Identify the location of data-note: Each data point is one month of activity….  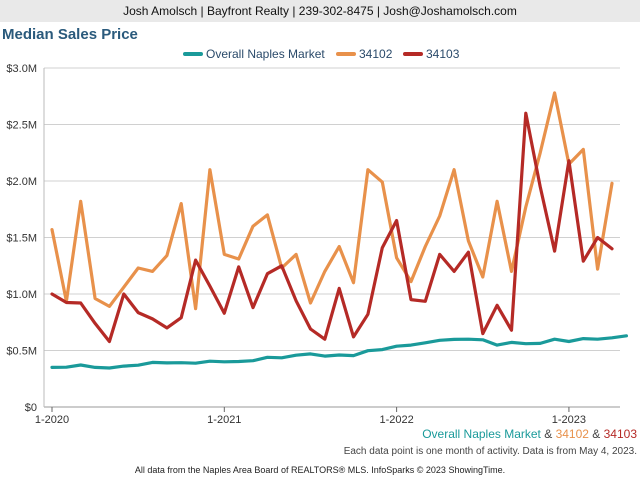
(490, 451).